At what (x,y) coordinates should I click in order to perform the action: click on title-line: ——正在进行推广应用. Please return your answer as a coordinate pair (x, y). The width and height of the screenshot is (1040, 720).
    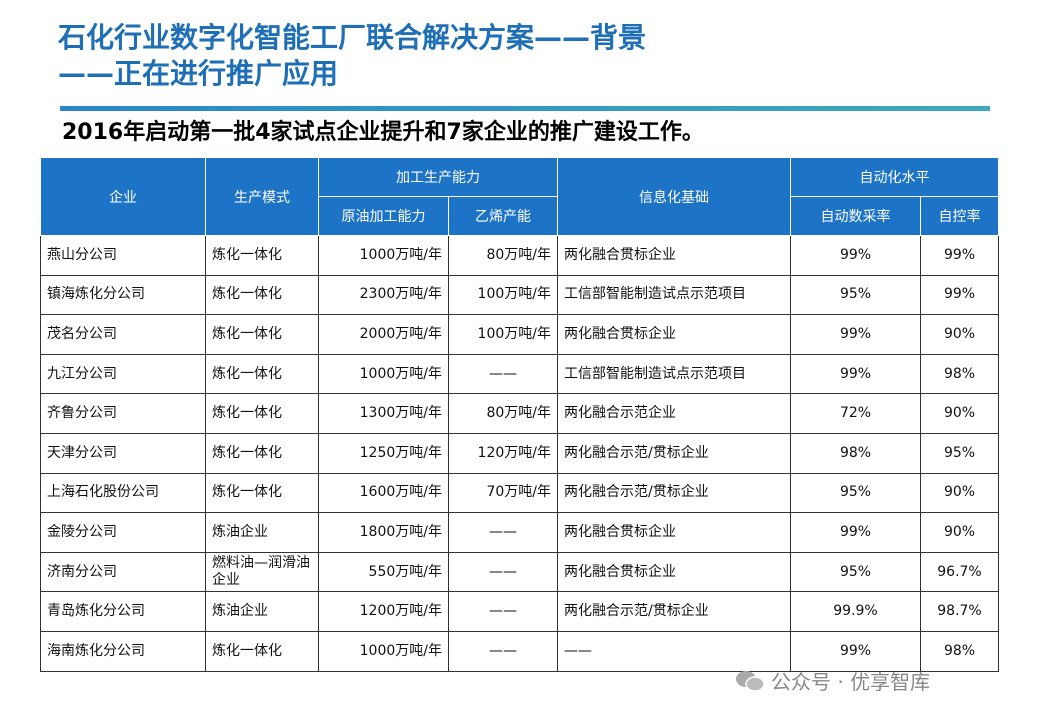
    Looking at the image, I should click on (198, 73).